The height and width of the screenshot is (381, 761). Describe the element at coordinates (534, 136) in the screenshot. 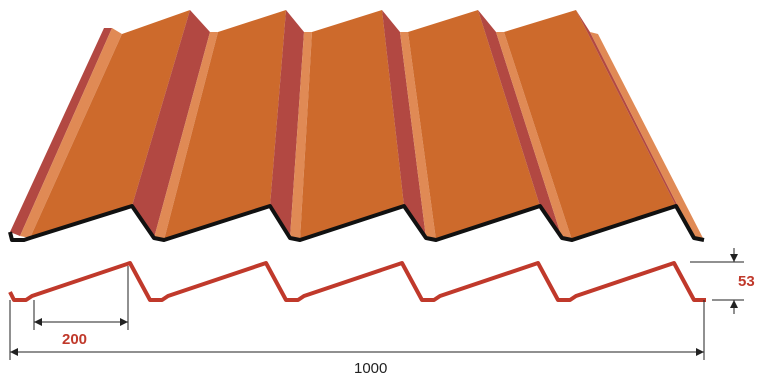

I see `rib-4-valley` at that location.